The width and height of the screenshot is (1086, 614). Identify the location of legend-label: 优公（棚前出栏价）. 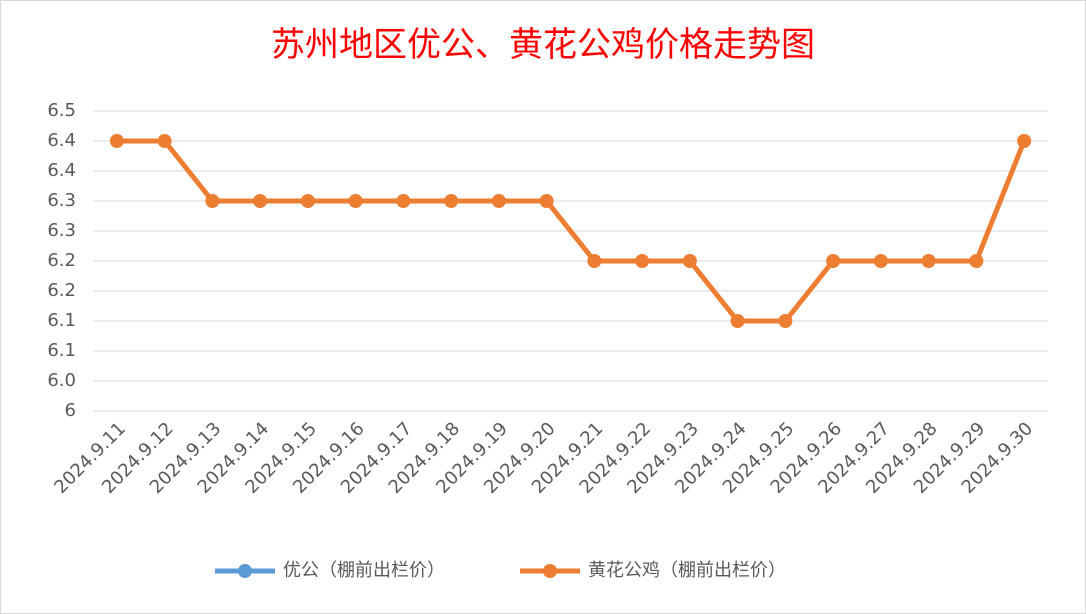
(364, 570).